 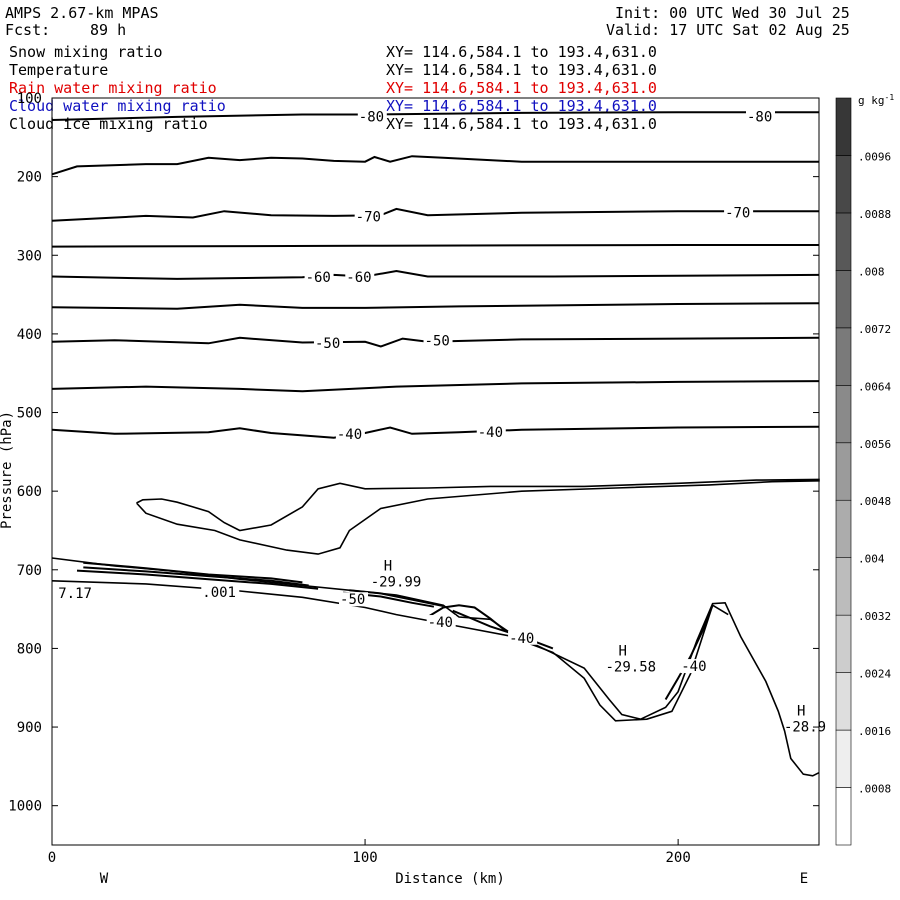 What do you see at coordinates (521, 106) in the screenshot?
I see `field-xy-cloud-water: XY= 114.6,584.1 to 193.4,631.0` at bounding box center [521, 106].